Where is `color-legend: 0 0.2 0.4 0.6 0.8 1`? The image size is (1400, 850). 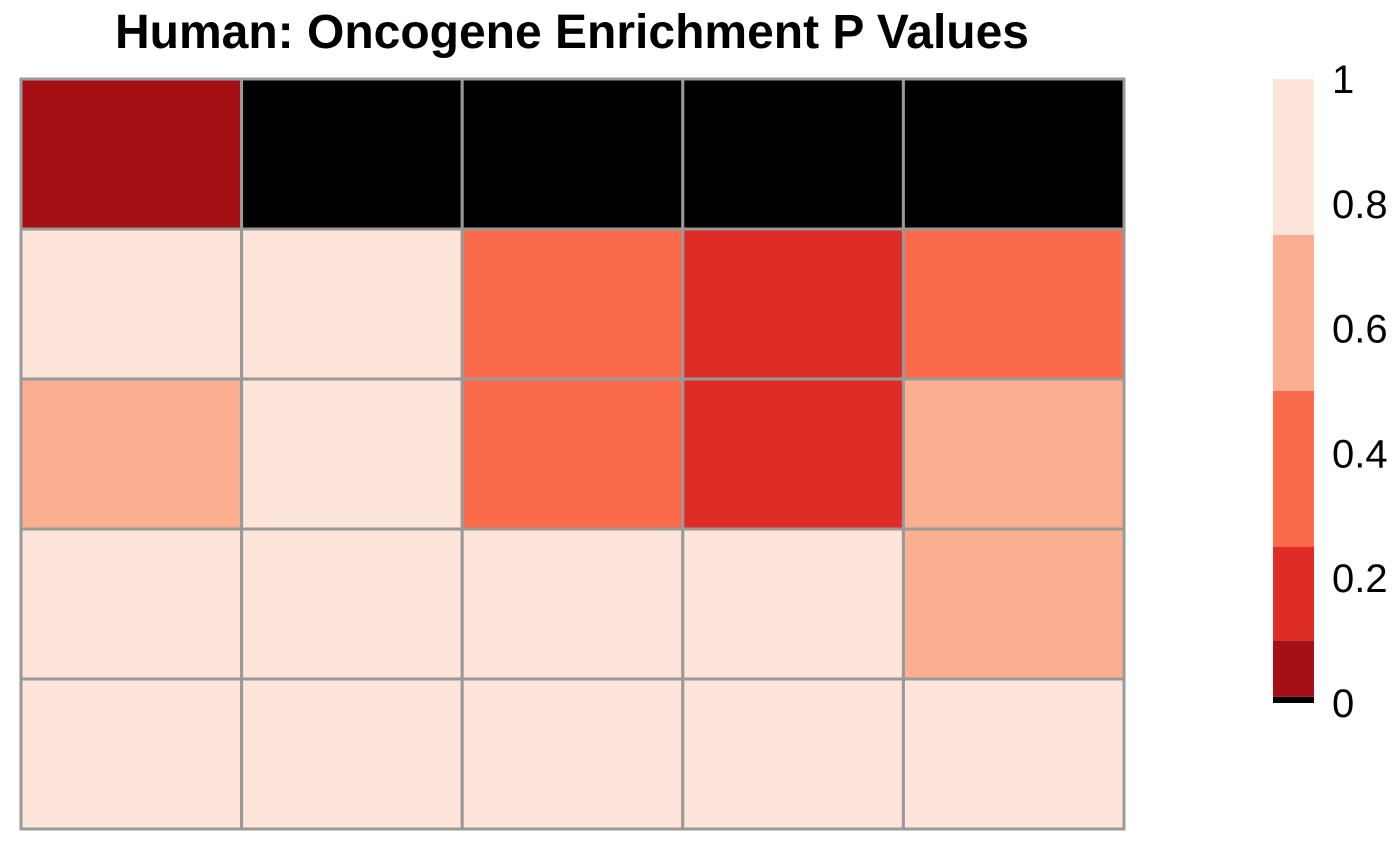
color-legend: 0 0.2 0.4 0.6 0.8 1 is located at coordinates (1330, 392).